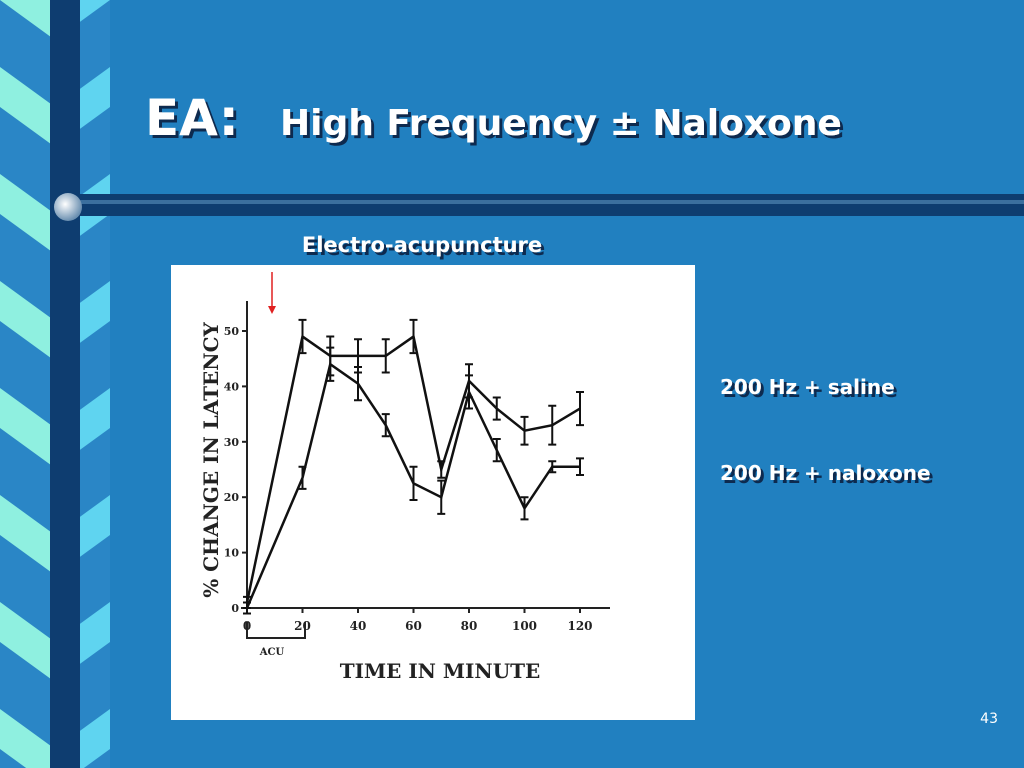  Describe the element at coordinates (232, 386) in the screenshot. I see `y-tick-label: 40` at that location.